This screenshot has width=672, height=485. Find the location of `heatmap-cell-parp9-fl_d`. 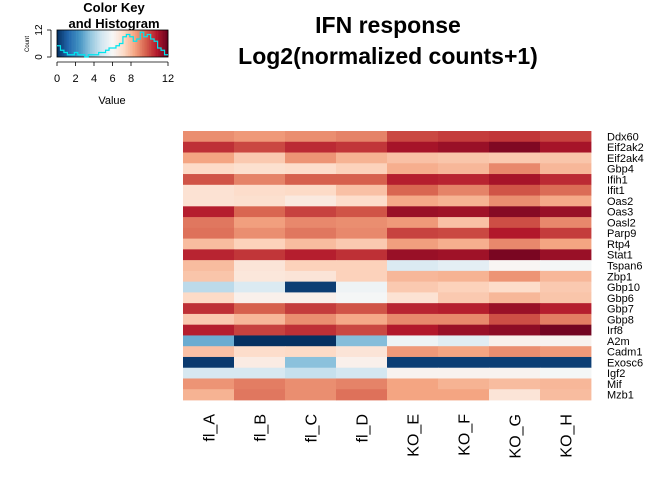

heatmap-cell-parp9-fl_d is located at coordinates (362, 233).